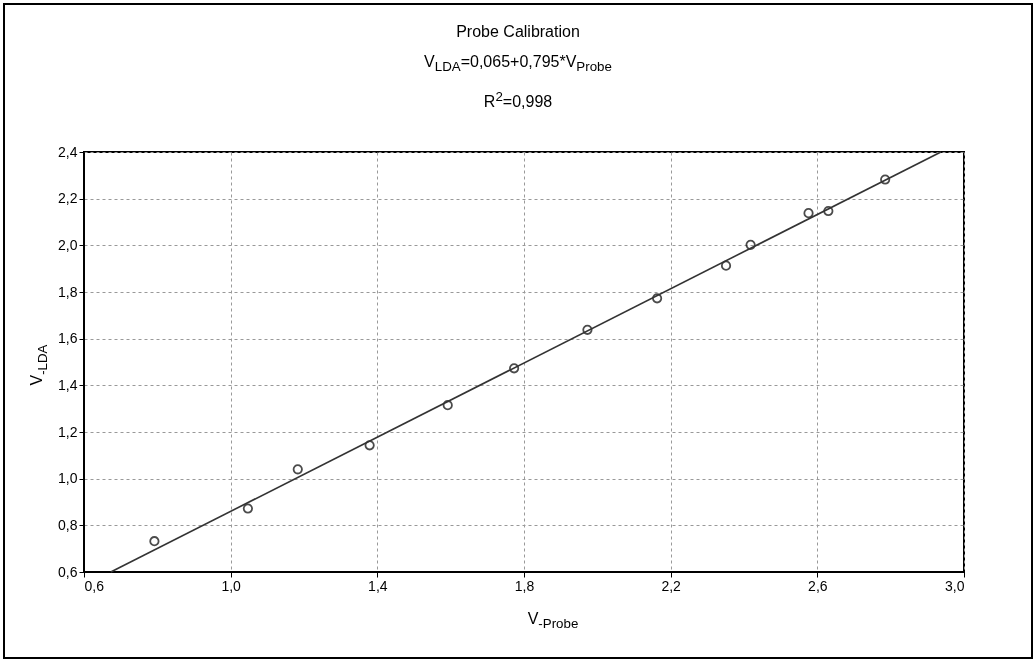 The height and width of the screenshot is (662, 1036). What do you see at coordinates (68, 524) in the screenshot?
I see `y-tick-label: 0,8` at bounding box center [68, 524].